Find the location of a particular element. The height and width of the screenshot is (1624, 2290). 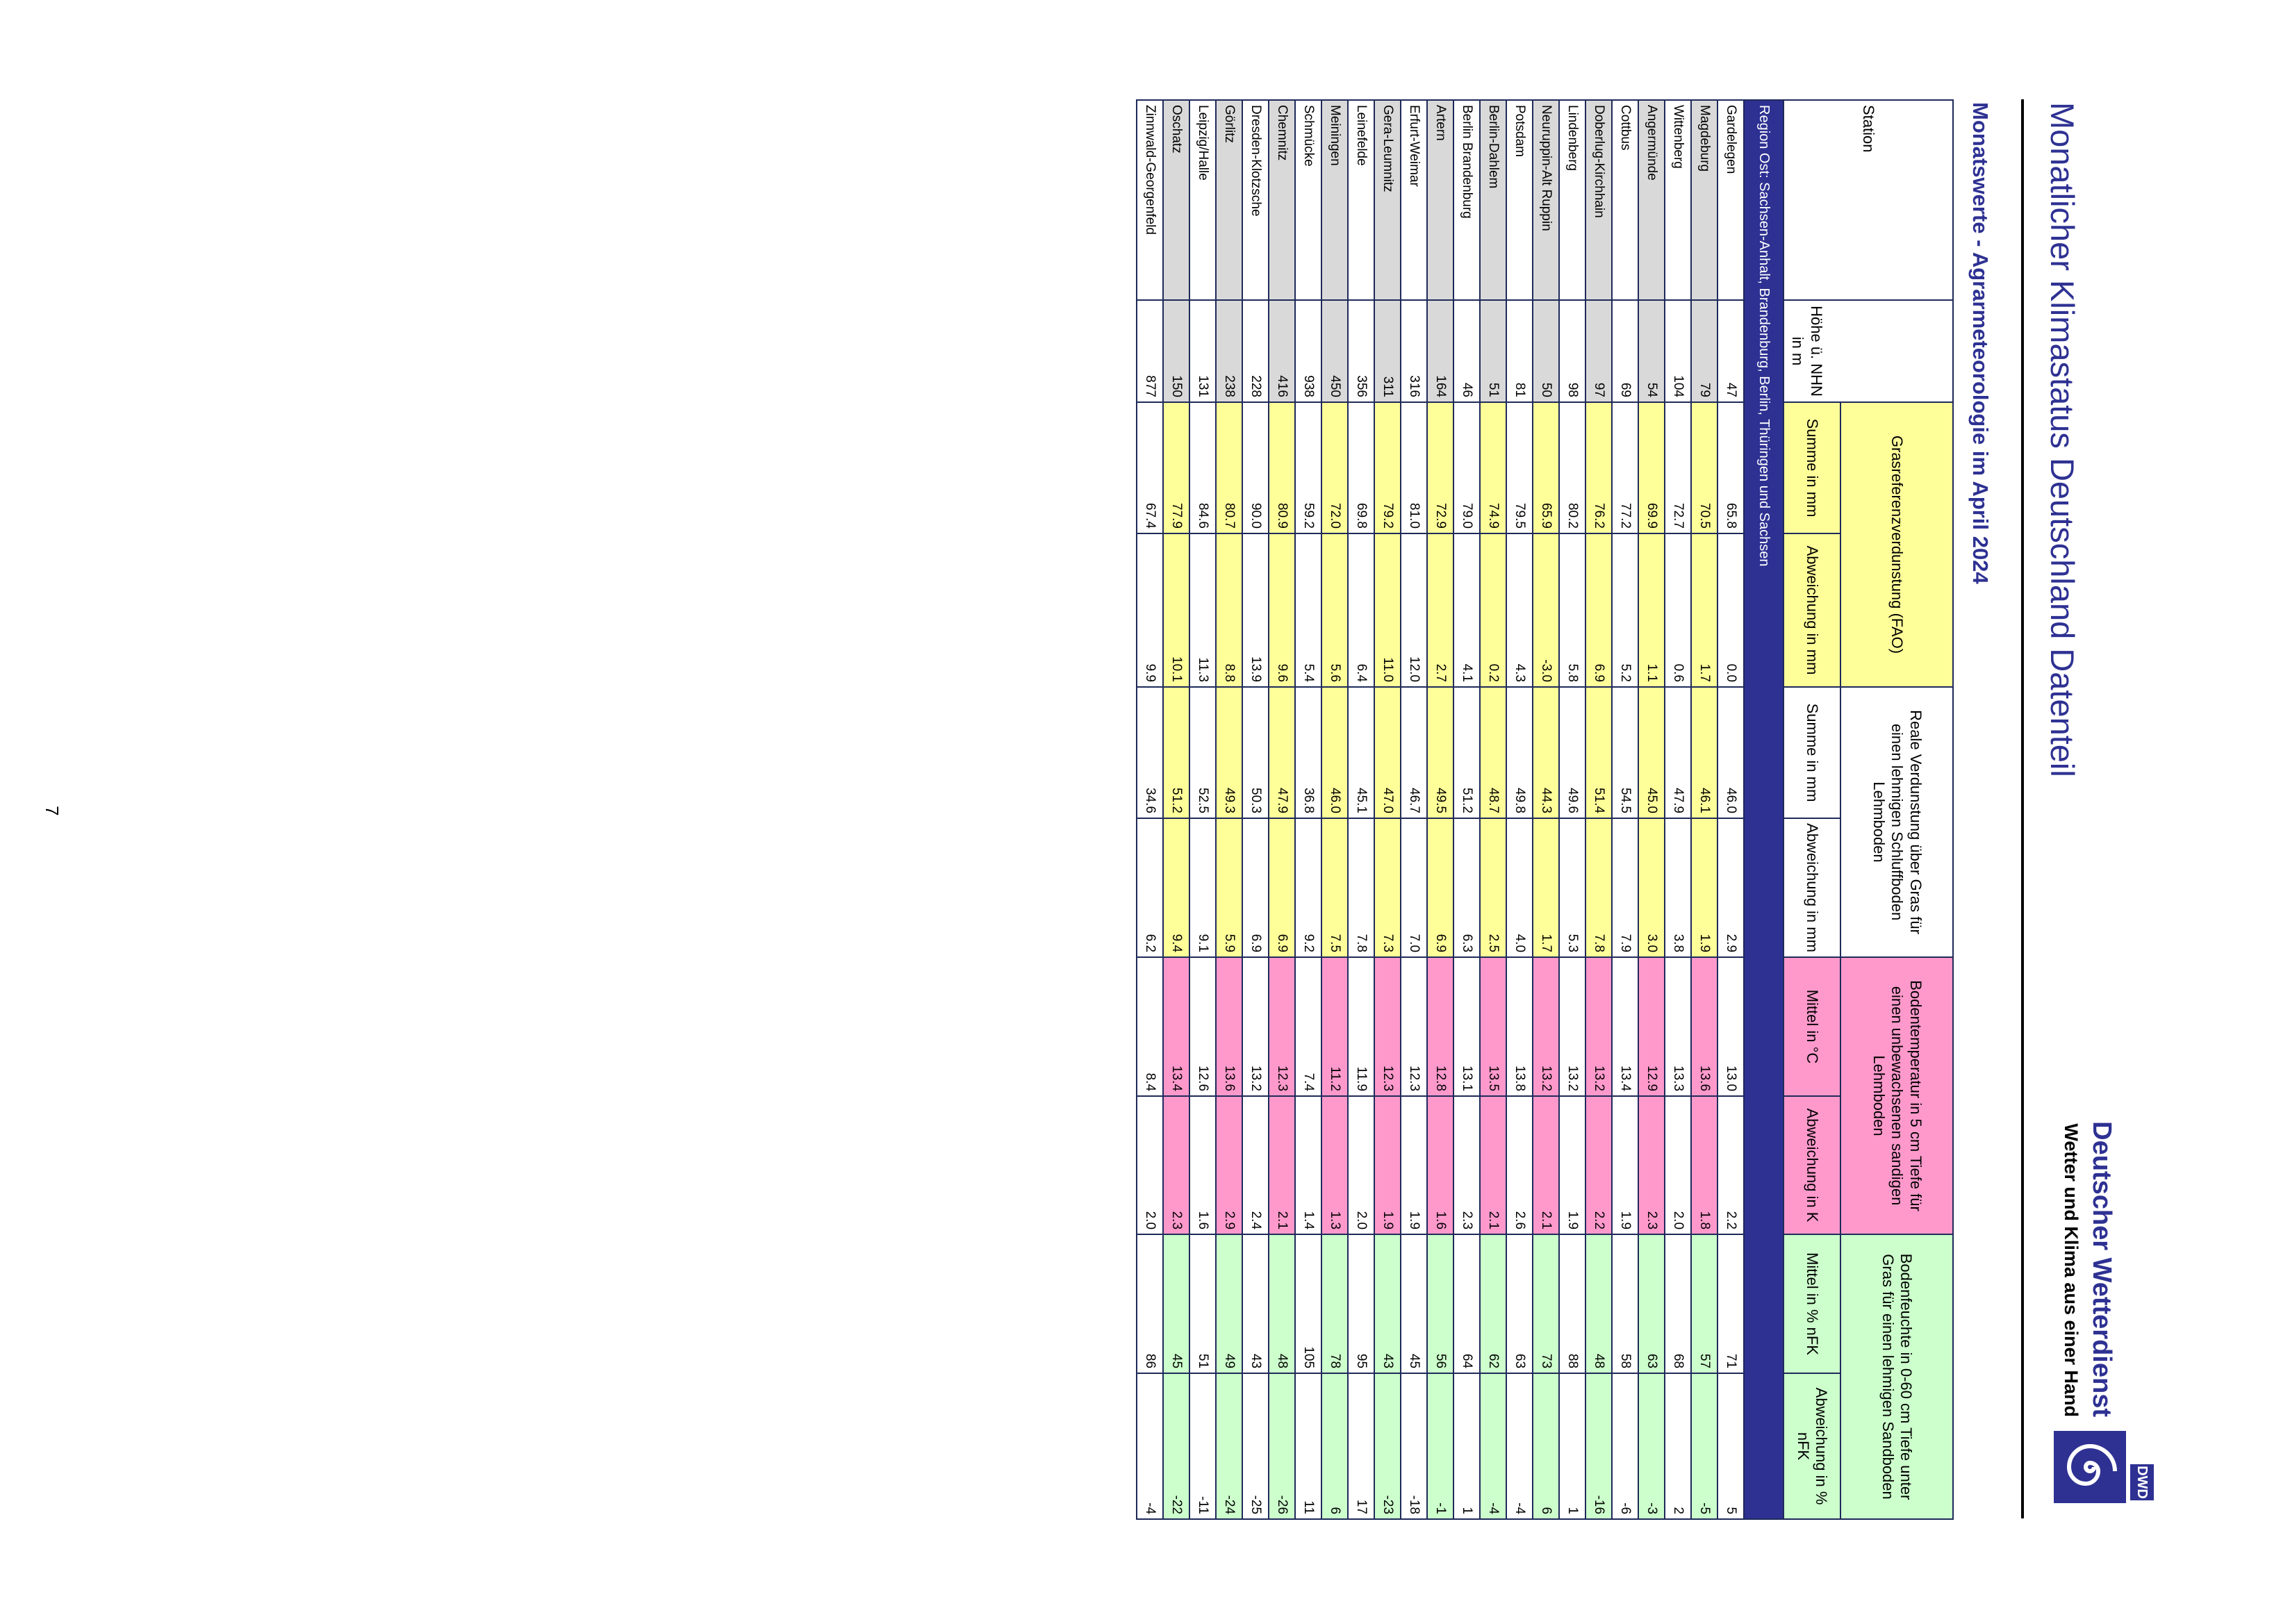

value-cell: 7.4 is located at coordinates (1308, 1027).